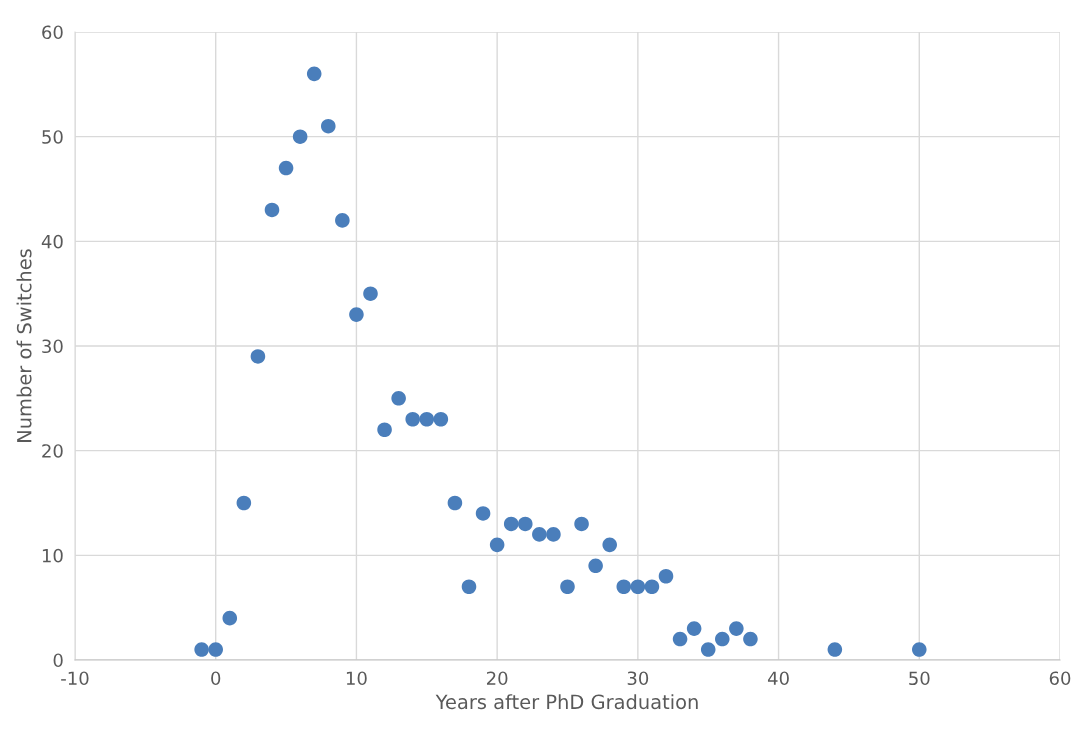 This screenshot has width=1087, height=738. What do you see at coordinates (58, 660) in the screenshot?
I see `y-tick-label: 0` at bounding box center [58, 660].